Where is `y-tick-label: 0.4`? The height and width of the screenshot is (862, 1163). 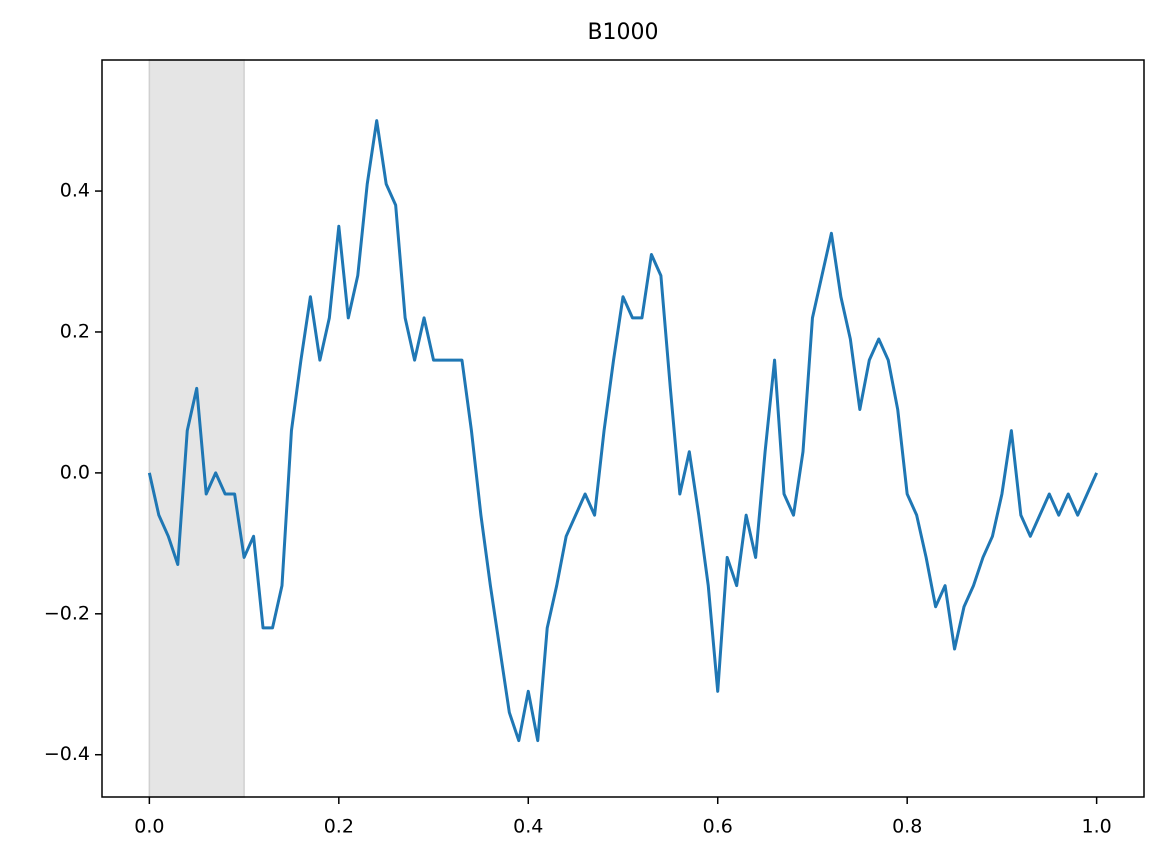 y-tick-label: 0.4 is located at coordinates (75, 191).